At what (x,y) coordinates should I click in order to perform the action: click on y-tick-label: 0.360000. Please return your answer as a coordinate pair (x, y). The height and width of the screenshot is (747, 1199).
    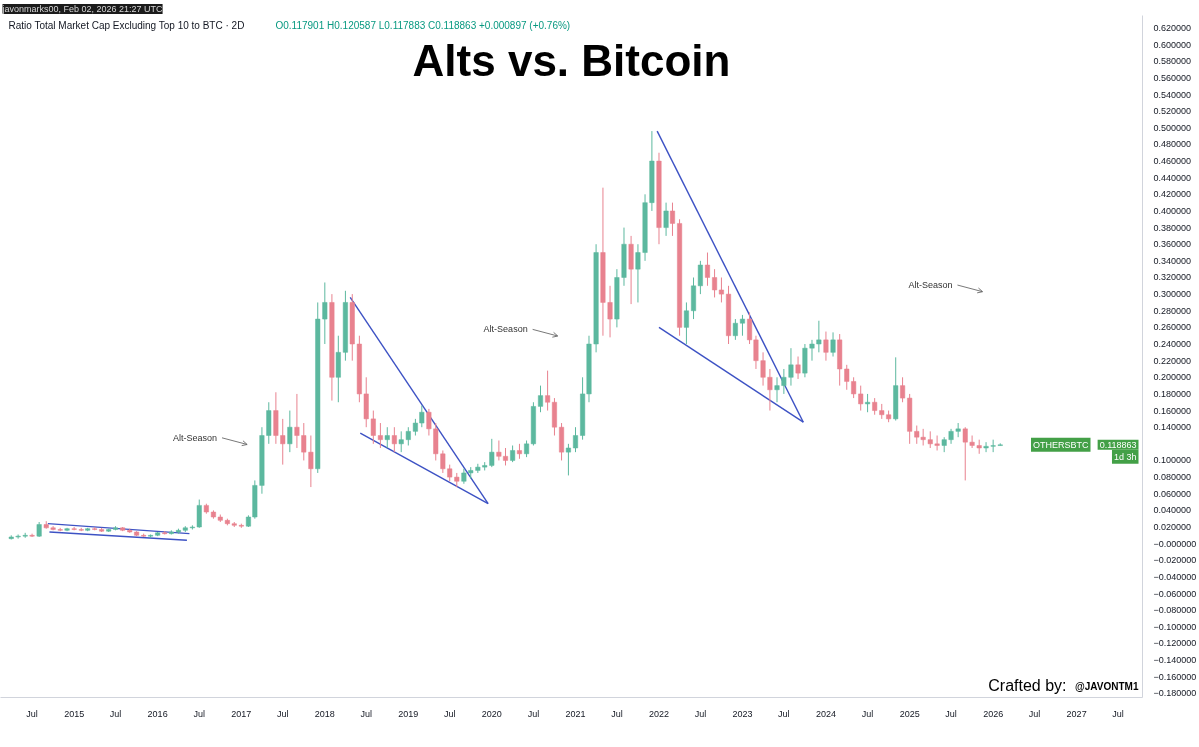
    Looking at the image, I should click on (1172, 244).